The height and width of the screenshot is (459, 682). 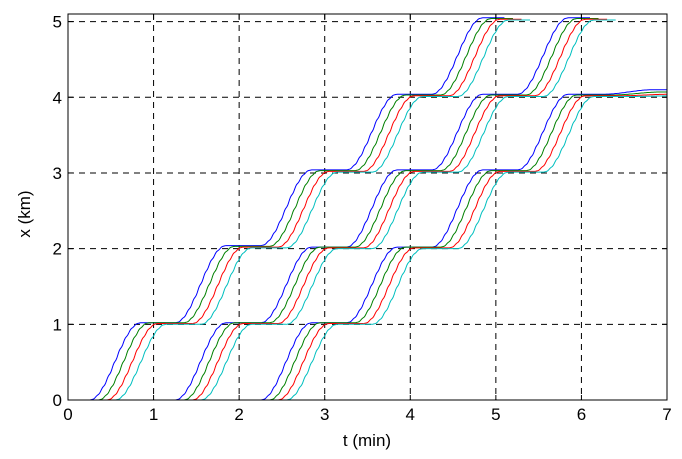 I want to click on y-tick-label: 4, so click(x=57, y=97).